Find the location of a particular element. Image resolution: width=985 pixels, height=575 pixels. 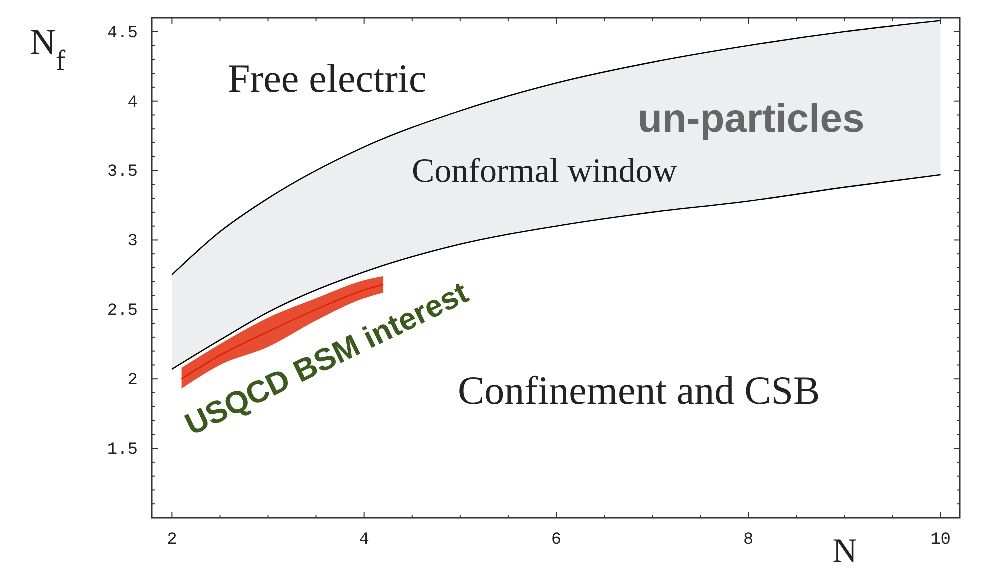

annotation: Confinement and CSB is located at coordinates (639, 390).